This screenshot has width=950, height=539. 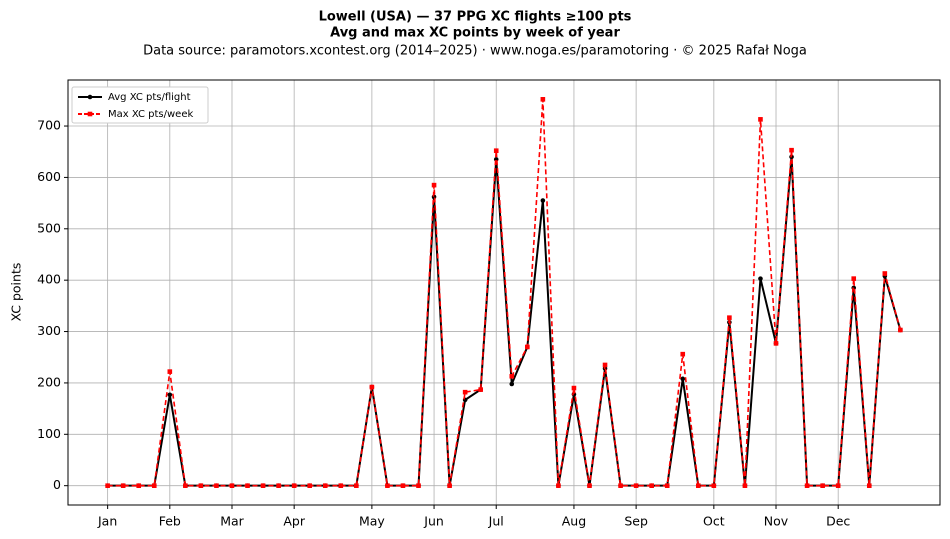 What do you see at coordinates (57, 484) in the screenshot?
I see `y-tick-label: 0` at bounding box center [57, 484].